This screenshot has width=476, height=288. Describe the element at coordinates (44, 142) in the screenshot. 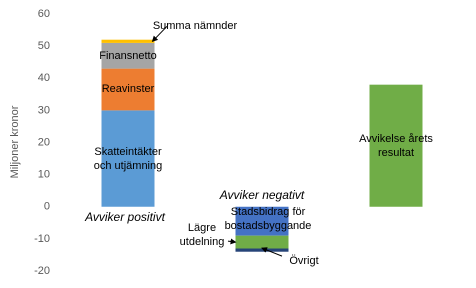

I see `y-tick-label: 20` at that location.